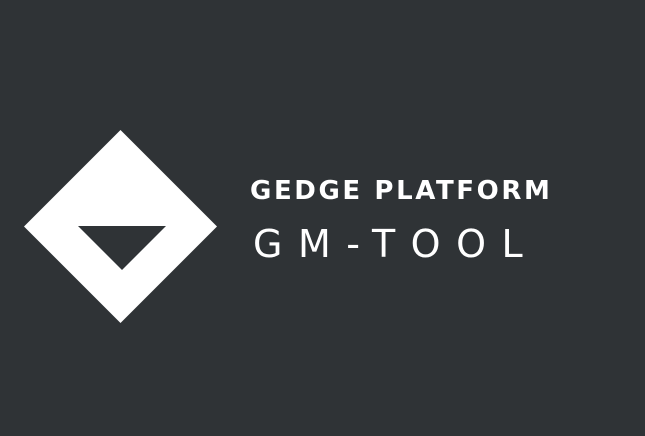 The width and height of the screenshot is (645, 436). I want to click on logo-triangle-cutout, so click(122, 248).